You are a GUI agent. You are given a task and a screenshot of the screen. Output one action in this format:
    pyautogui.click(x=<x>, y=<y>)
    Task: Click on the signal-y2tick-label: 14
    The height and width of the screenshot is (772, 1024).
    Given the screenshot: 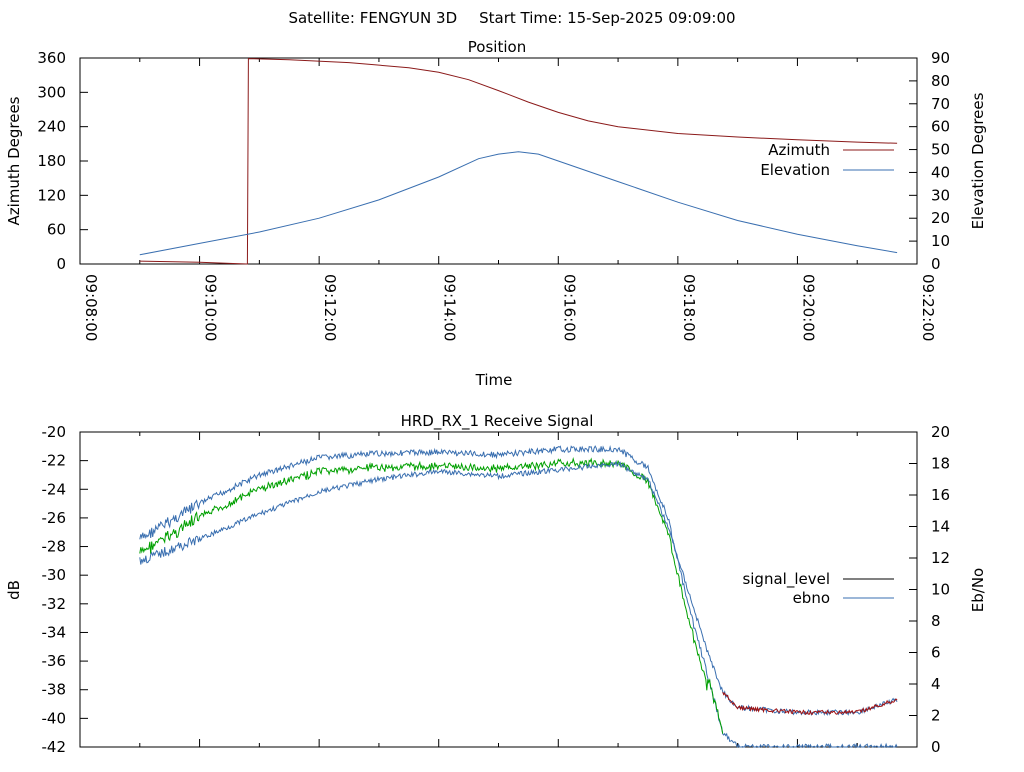 What is the action you would take?
    pyautogui.click(x=940, y=527)
    